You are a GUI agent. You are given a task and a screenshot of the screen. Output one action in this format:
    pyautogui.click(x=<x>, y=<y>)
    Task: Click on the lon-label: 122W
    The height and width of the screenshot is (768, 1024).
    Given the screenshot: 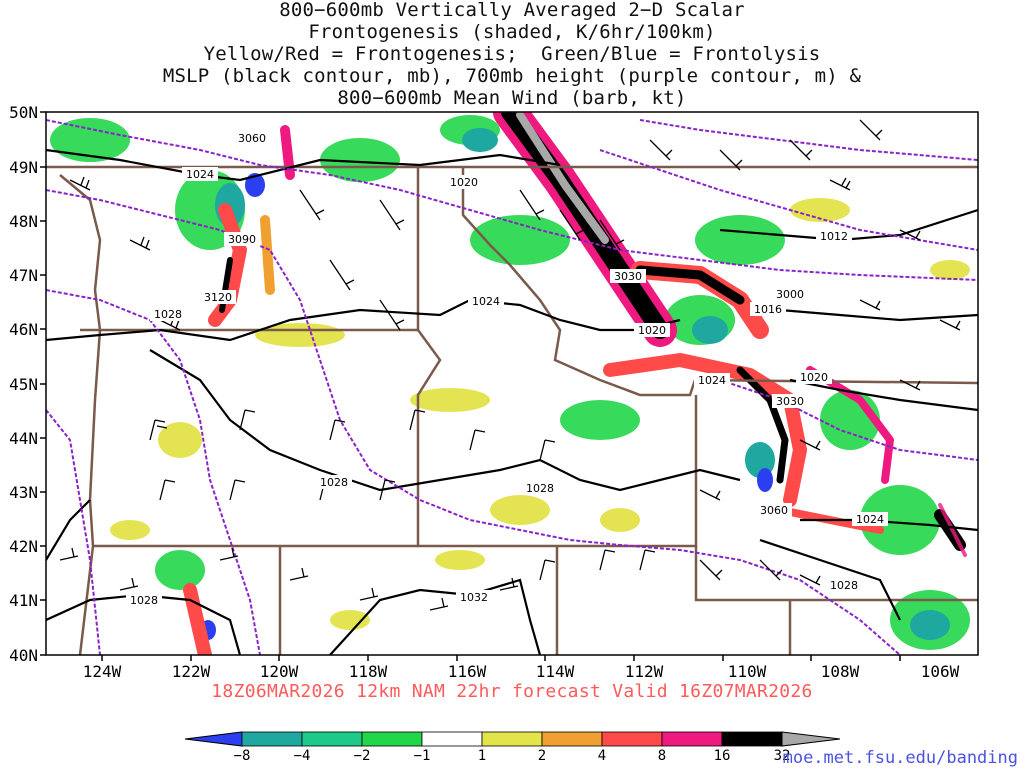 What is the action you would take?
    pyautogui.click(x=191, y=671)
    